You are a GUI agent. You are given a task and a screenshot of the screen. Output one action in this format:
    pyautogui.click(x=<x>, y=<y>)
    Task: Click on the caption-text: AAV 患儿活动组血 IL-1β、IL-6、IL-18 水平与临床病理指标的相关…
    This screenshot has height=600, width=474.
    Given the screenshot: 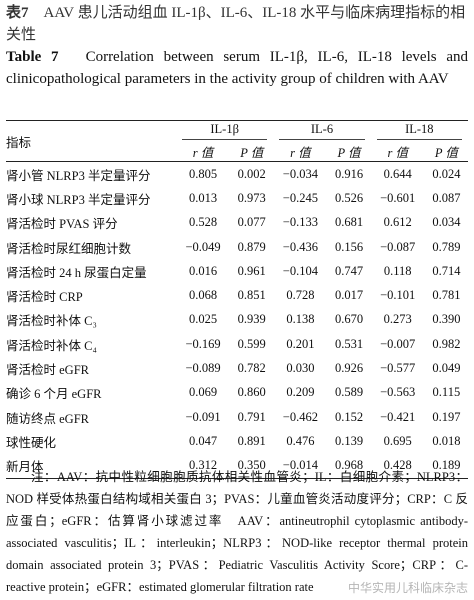 What is the action you would take?
    pyautogui.click(x=236, y=24)
    